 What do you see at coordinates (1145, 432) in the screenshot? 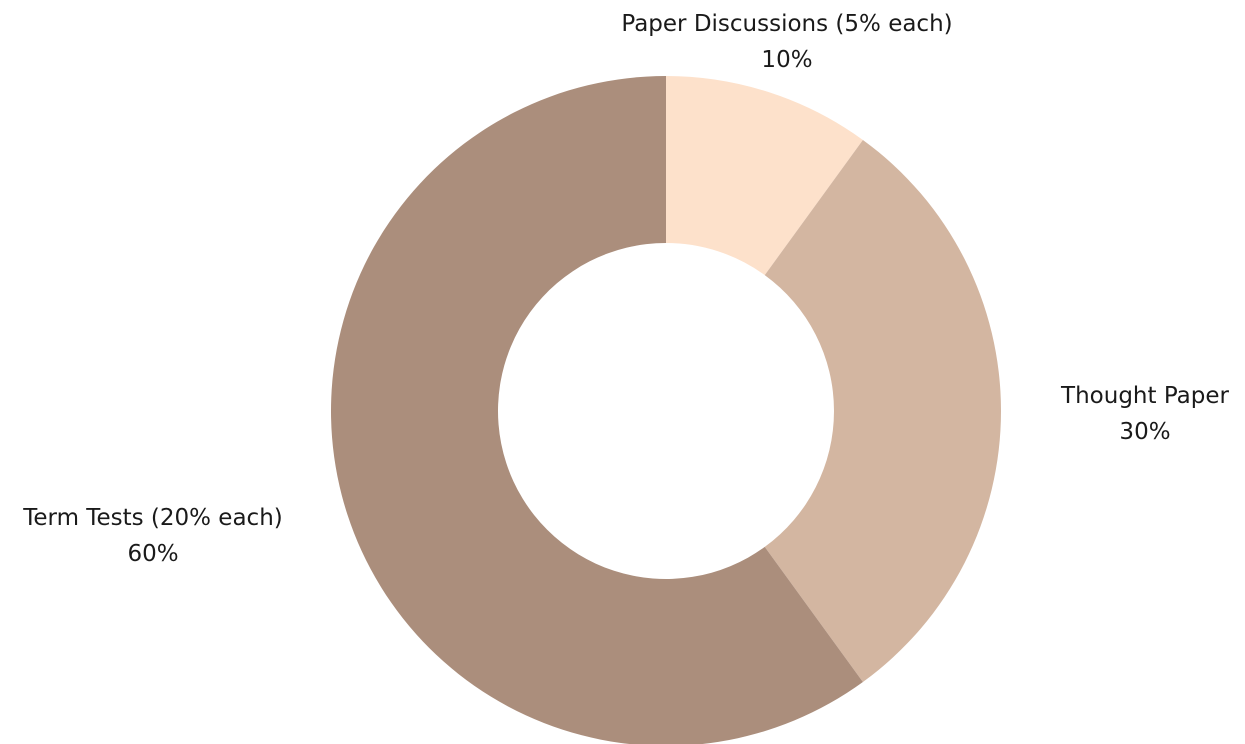
I see `slice-label-thought-paper-value: 30%` at bounding box center [1145, 432].